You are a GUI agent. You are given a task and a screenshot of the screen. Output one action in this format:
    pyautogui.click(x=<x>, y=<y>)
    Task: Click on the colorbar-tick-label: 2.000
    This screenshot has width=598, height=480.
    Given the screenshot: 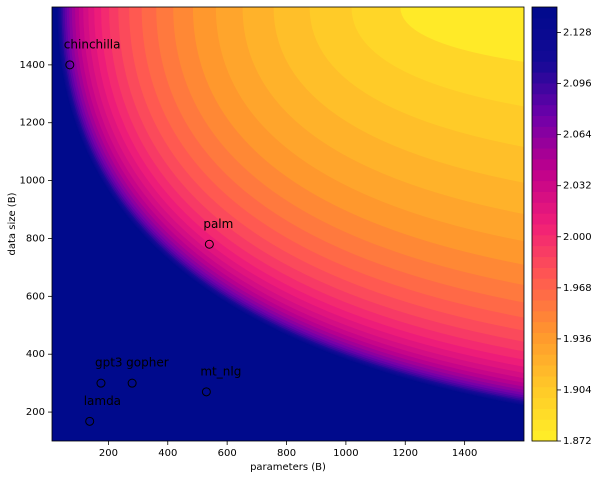 What is the action you would take?
    pyautogui.click(x=577, y=237)
    